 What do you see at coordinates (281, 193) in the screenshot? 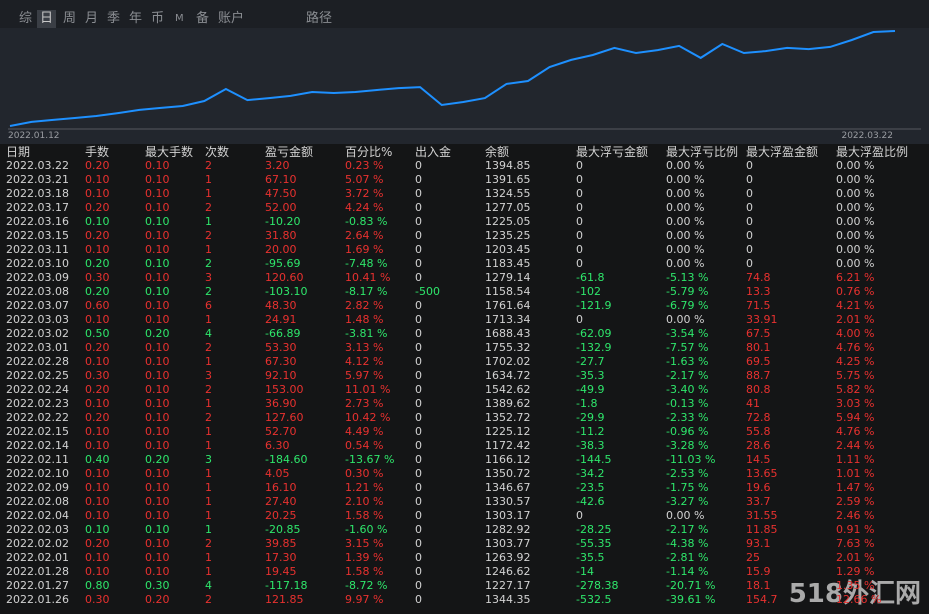
I see `cell: 47.50` at bounding box center [281, 193].